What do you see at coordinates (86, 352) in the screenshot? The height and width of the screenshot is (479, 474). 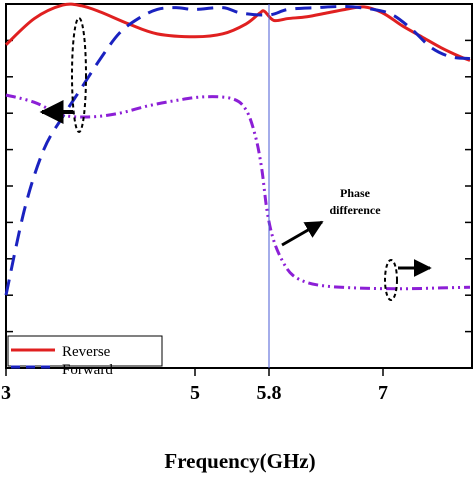 I see `legend-label-reverse: Reverse` at bounding box center [86, 352].